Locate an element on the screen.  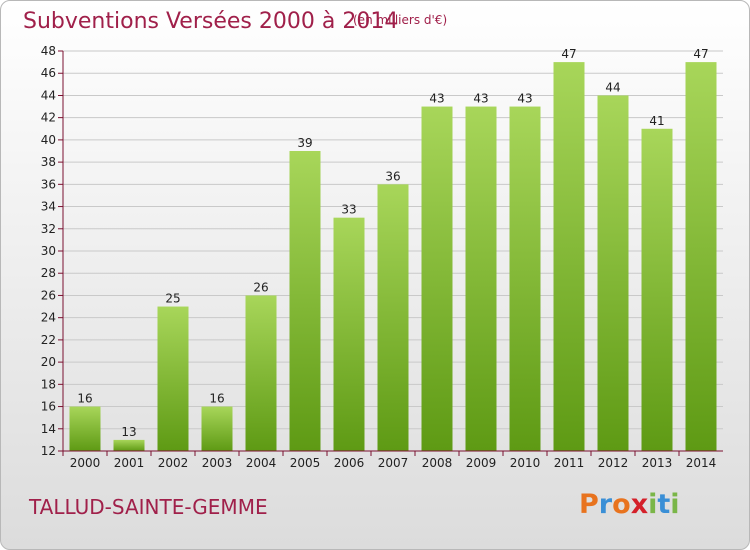
commune-name: TALLUD-SAINTE-GEMME is located at coordinates (148, 507).